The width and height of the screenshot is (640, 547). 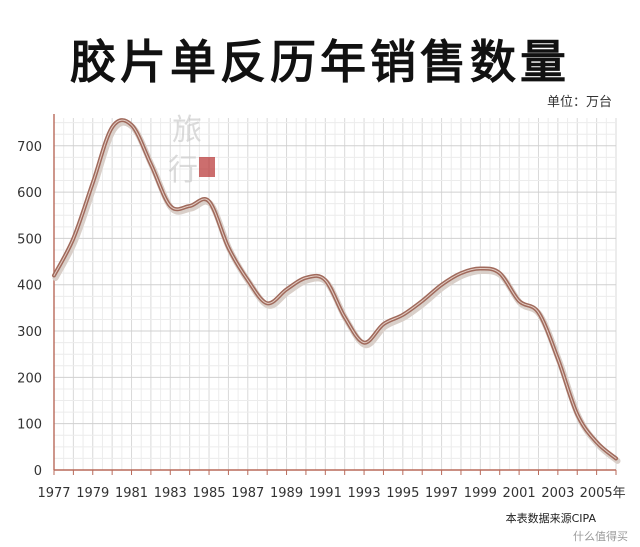 I want to click on y-tick-label: 400, so click(x=29, y=286).